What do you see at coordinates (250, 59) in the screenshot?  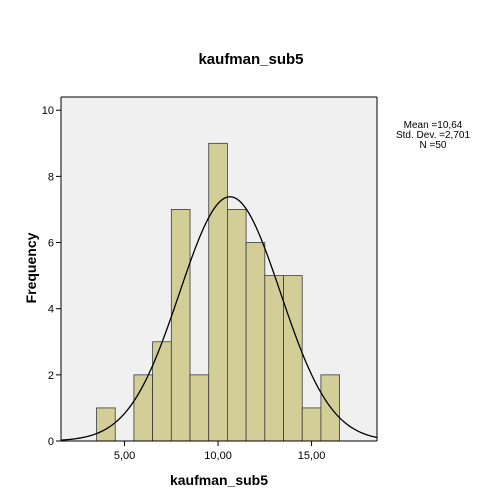 I see `chart-title: kaufman_sub5` at bounding box center [250, 59].